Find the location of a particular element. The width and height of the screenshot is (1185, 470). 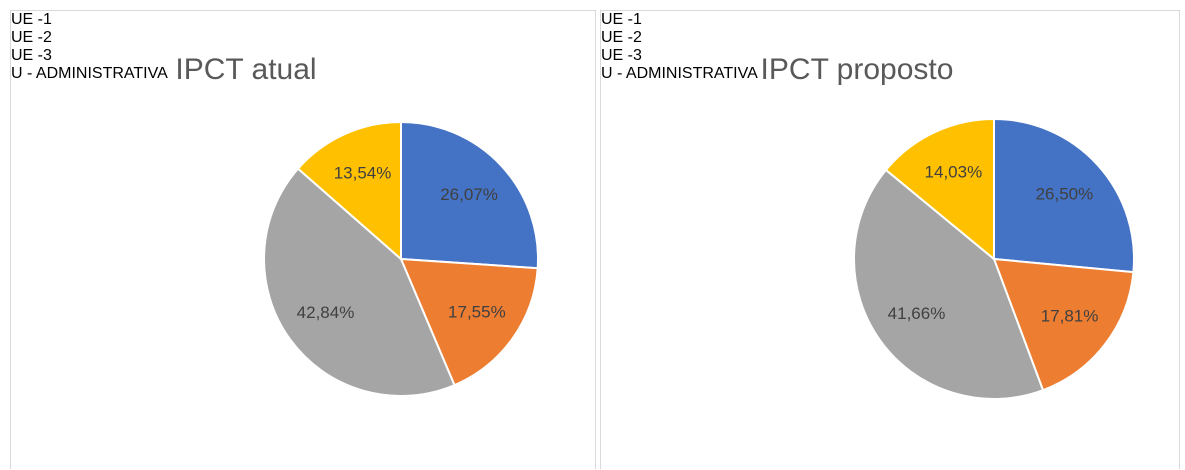

data-label: 26,07% is located at coordinates (469, 194).